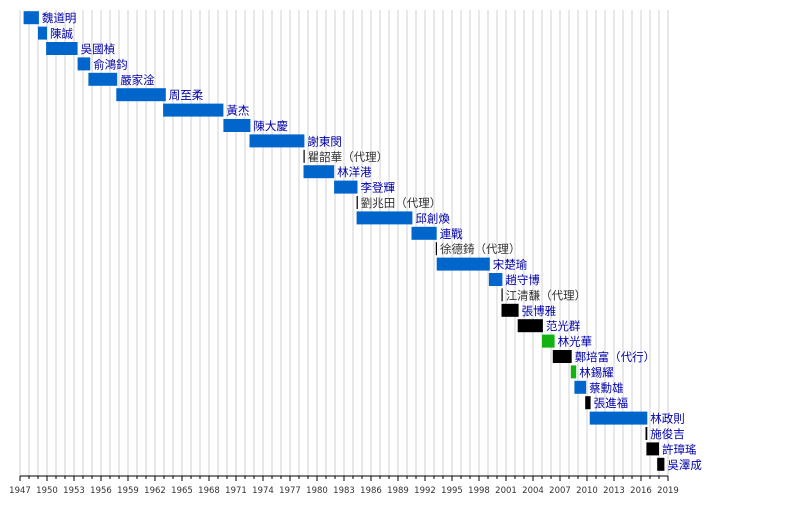 The width and height of the screenshot is (800, 524). What do you see at coordinates (137, 80) in the screenshot?
I see `bar-label: 嚴家淦` at bounding box center [137, 80].